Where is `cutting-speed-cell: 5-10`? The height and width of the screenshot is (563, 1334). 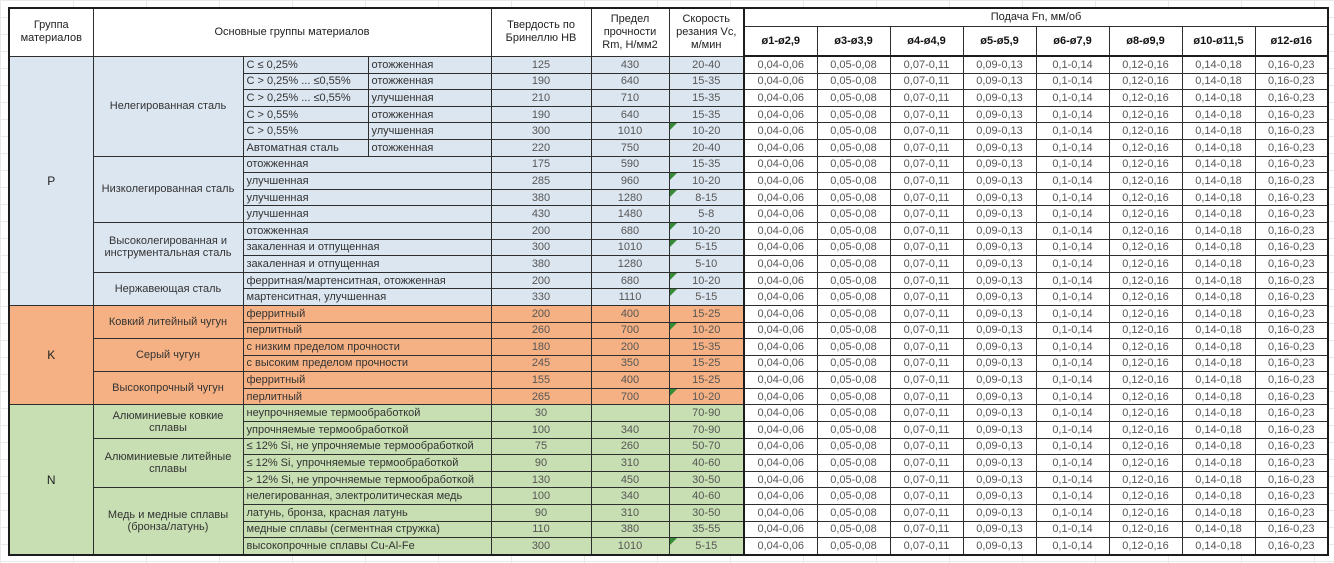 cutting-speed-cell: 5-10 is located at coordinates (706, 264).